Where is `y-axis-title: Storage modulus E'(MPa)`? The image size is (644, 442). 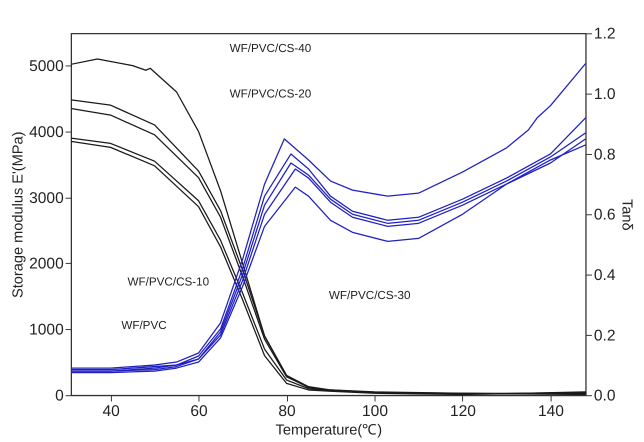 y-axis-title: Storage modulus E'(MPa) is located at coordinates (18, 215).